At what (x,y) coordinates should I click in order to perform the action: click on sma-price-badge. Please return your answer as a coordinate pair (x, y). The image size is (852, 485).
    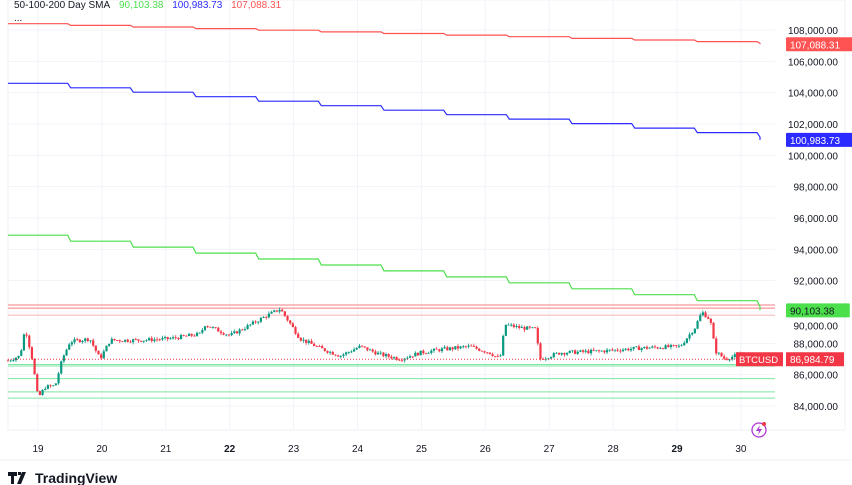
    Looking at the image, I should click on (819, 139).